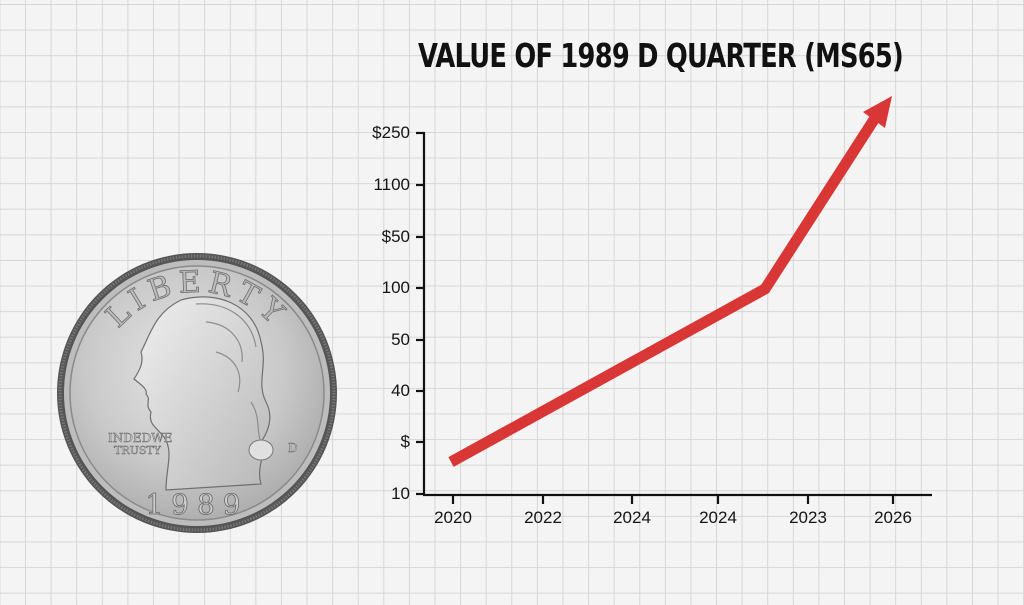  I want to click on x-tick-label: 2020, so click(453, 517).